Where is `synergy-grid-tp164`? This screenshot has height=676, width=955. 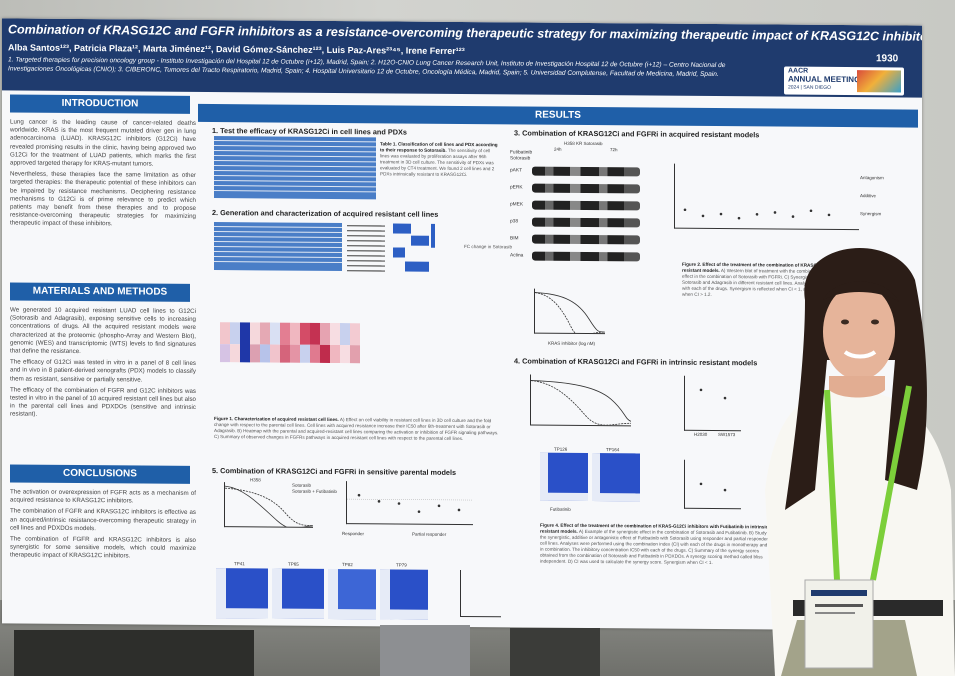 synergy-grid-tp164 is located at coordinates (616, 477).